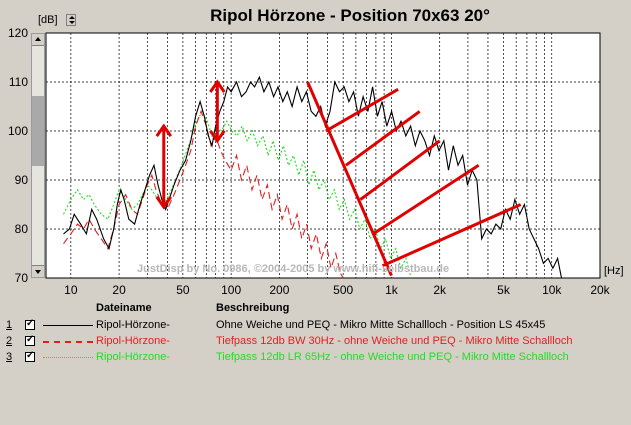 The width and height of the screenshot is (631, 425). What do you see at coordinates (38, 131) in the screenshot?
I see `scroll-thumb` at bounding box center [38, 131].